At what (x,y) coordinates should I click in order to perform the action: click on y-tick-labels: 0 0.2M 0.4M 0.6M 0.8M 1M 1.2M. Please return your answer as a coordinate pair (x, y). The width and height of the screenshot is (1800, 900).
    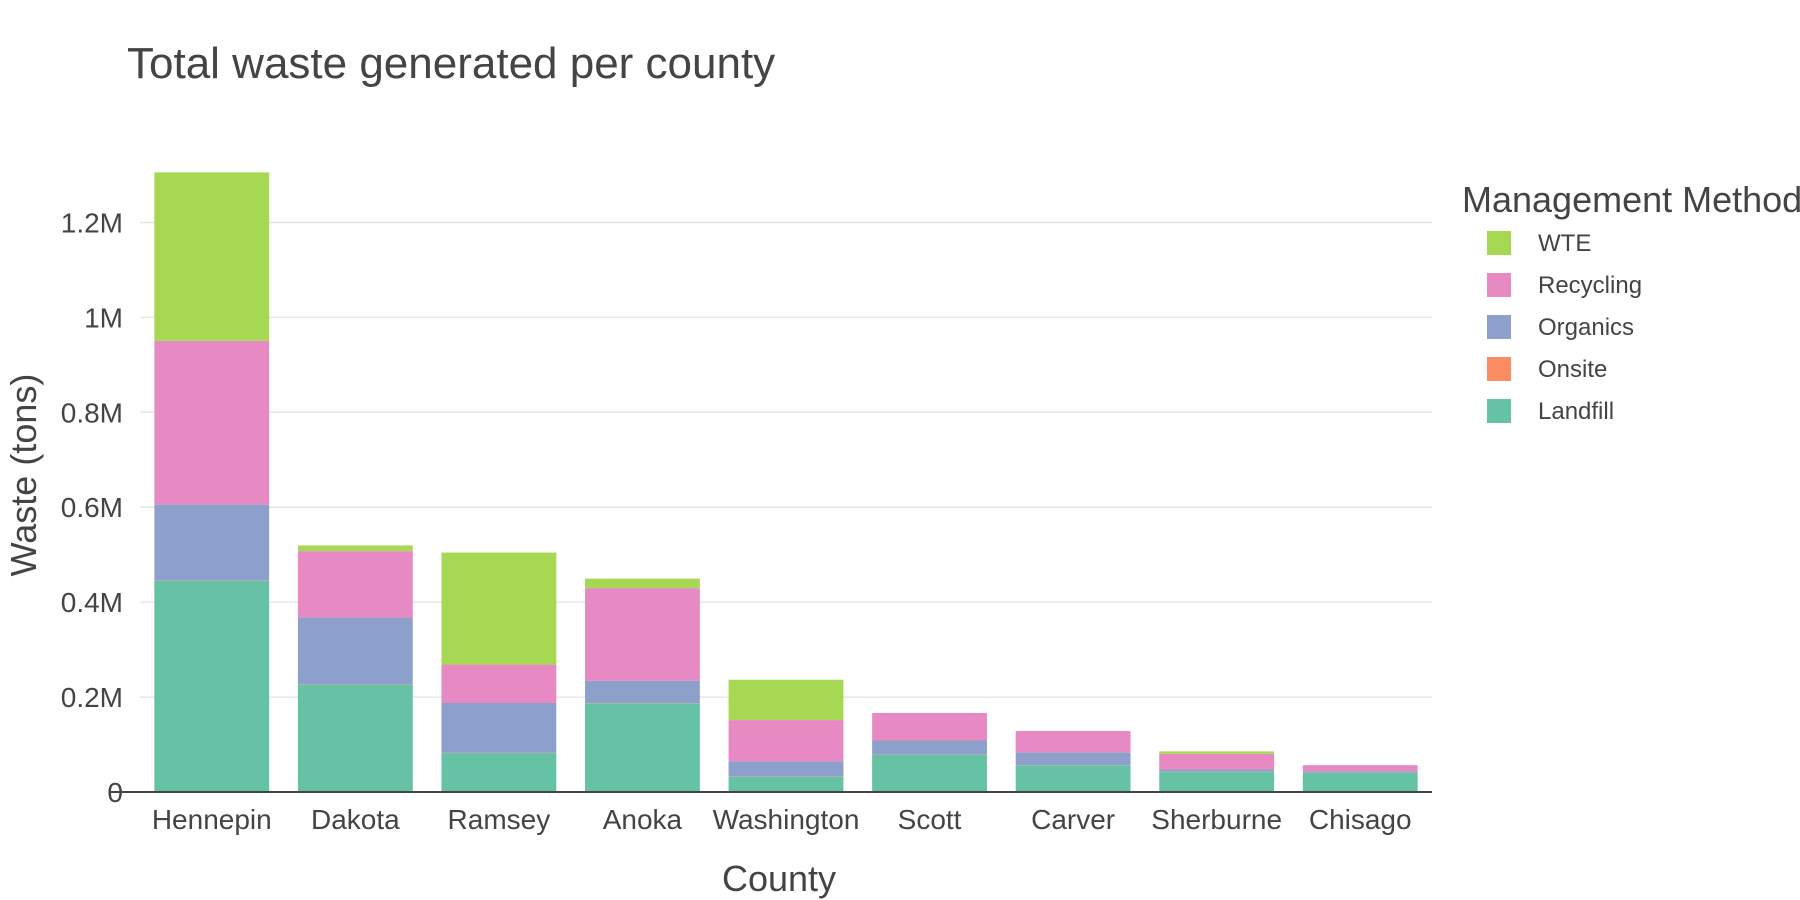
    Looking at the image, I should click on (92, 507).